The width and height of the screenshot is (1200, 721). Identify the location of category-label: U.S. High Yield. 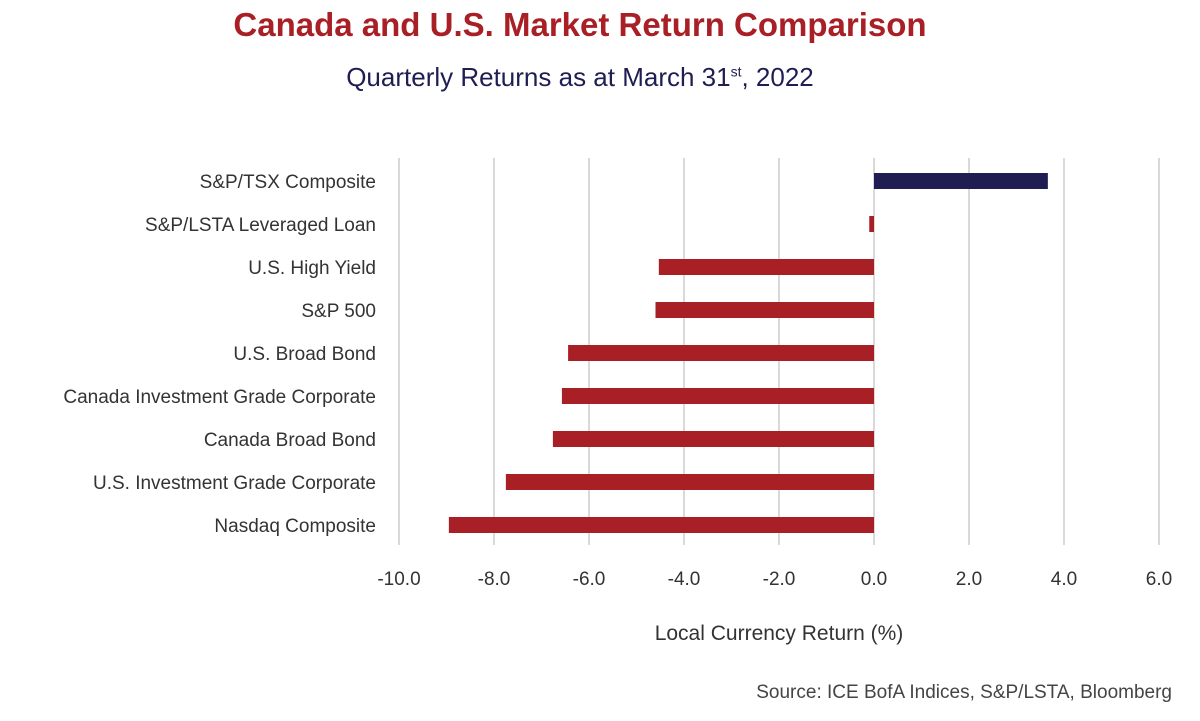
(312, 268).